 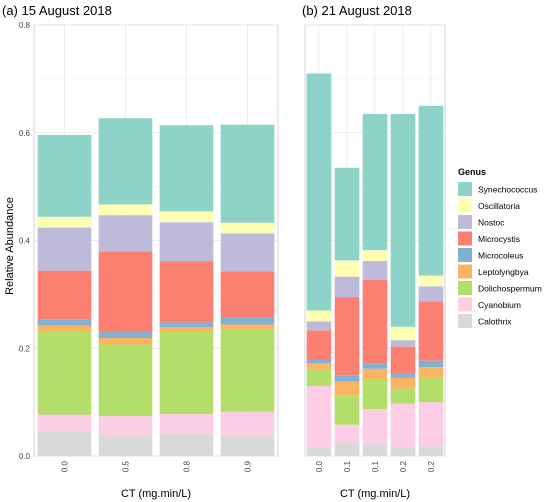 I want to click on y-tick-label: 0.0, so click(x=25, y=456).